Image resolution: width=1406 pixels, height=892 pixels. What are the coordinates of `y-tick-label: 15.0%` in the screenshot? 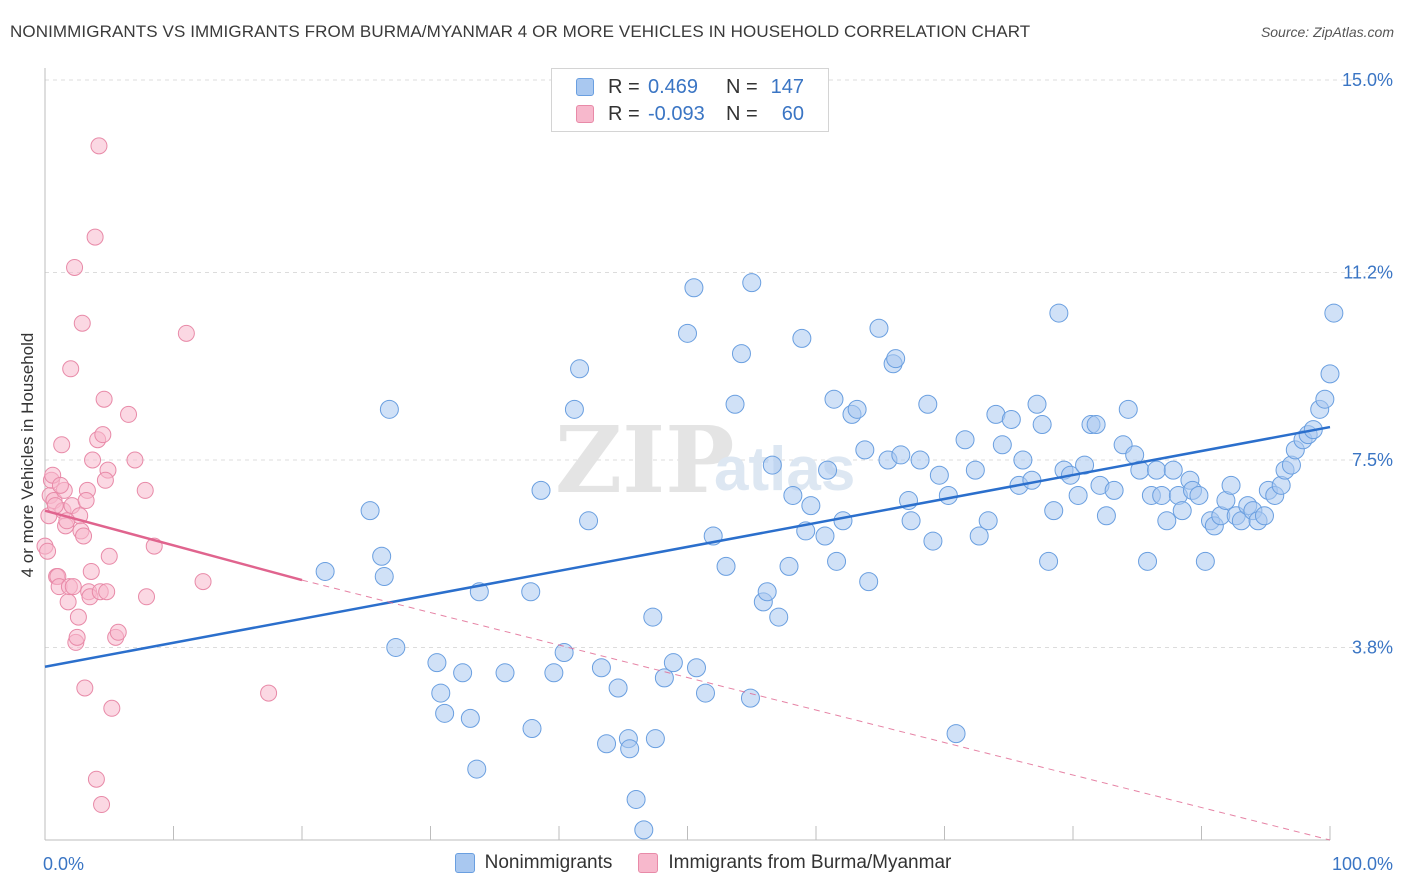 It's located at (1367, 80).